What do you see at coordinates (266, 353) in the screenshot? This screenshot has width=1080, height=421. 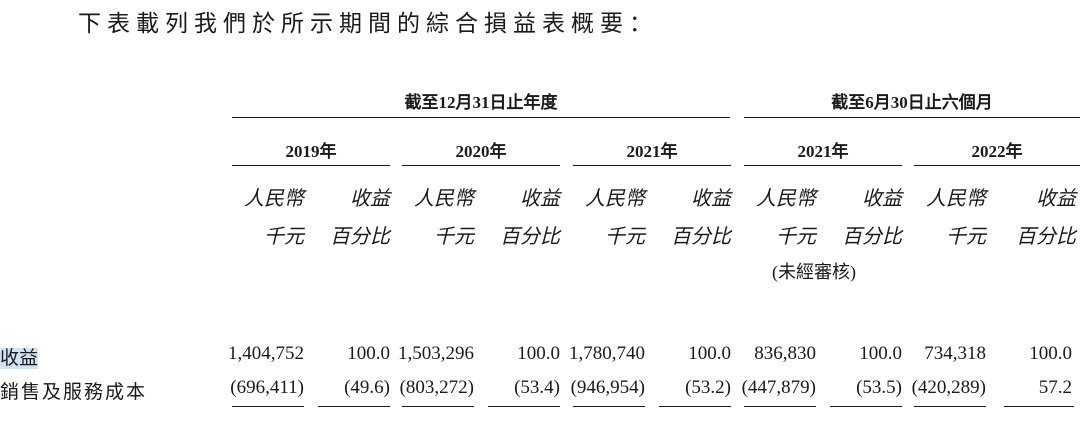 I see `cell-value: 1,404,752` at bounding box center [266, 353].